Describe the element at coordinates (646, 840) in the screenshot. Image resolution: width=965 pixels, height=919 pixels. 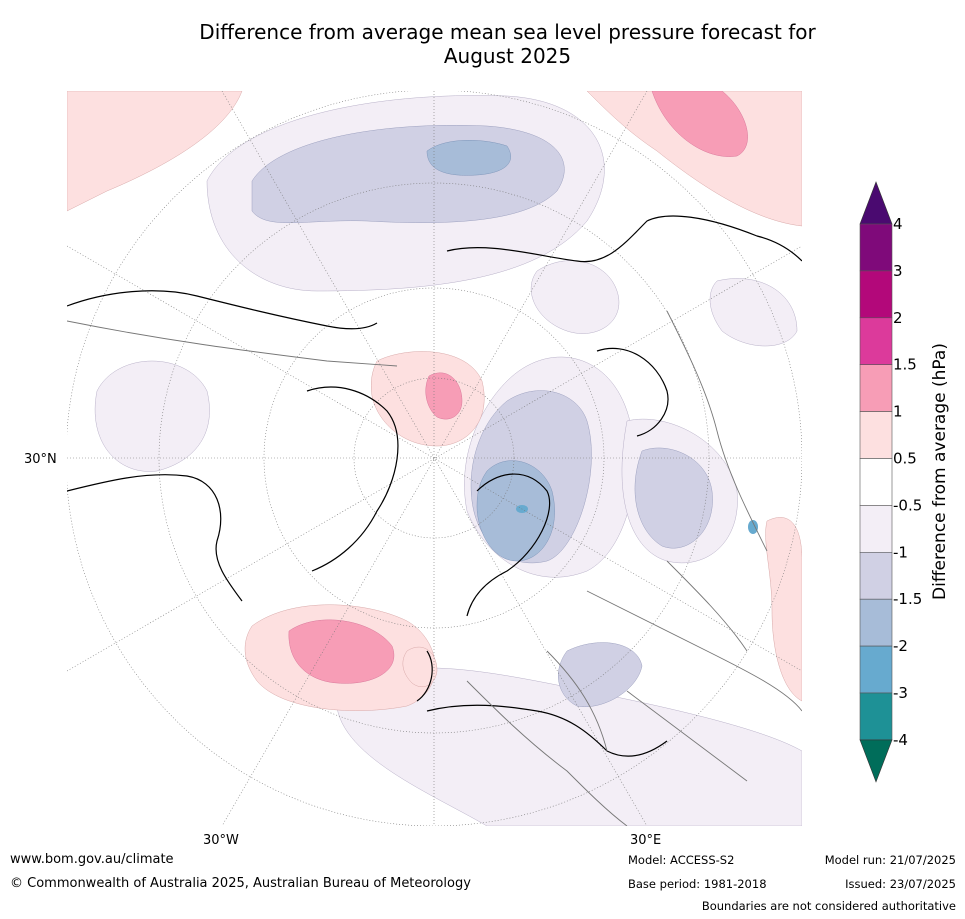
I see `longitude-label-30e: 30°E` at that location.